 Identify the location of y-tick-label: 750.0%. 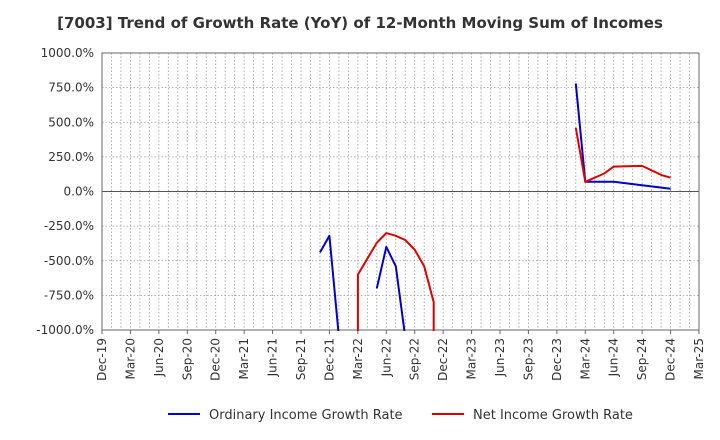
(71, 88).